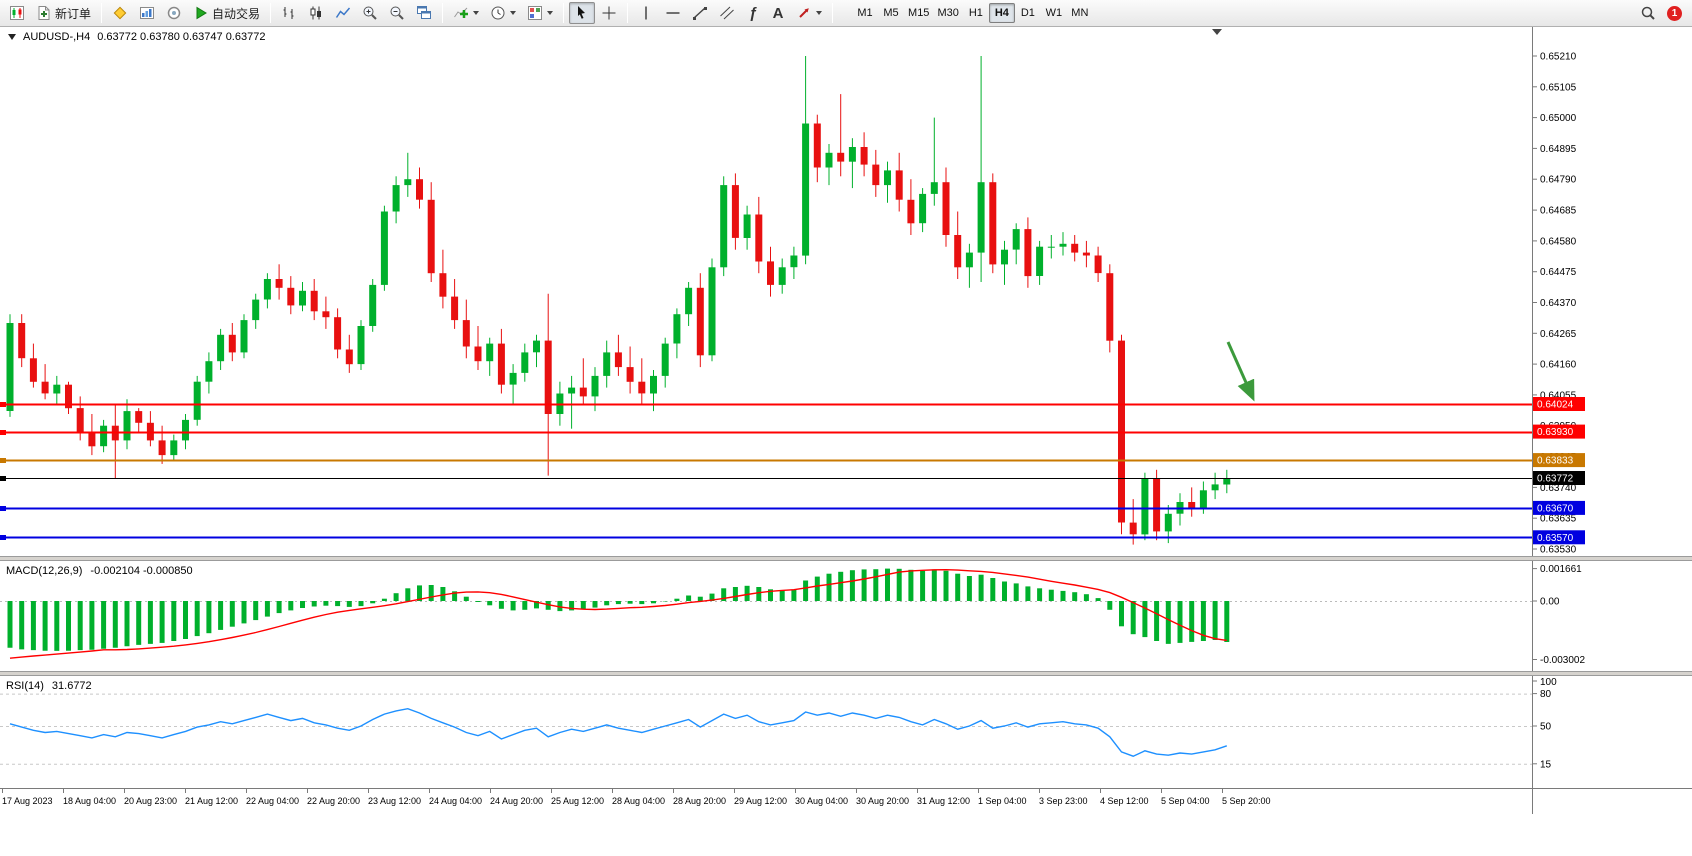 The width and height of the screenshot is (1692, 856). What do you see at coordinates (102, 13) in the screenshot?
I see `toolbar-separator` at bounding box center [102, 13].